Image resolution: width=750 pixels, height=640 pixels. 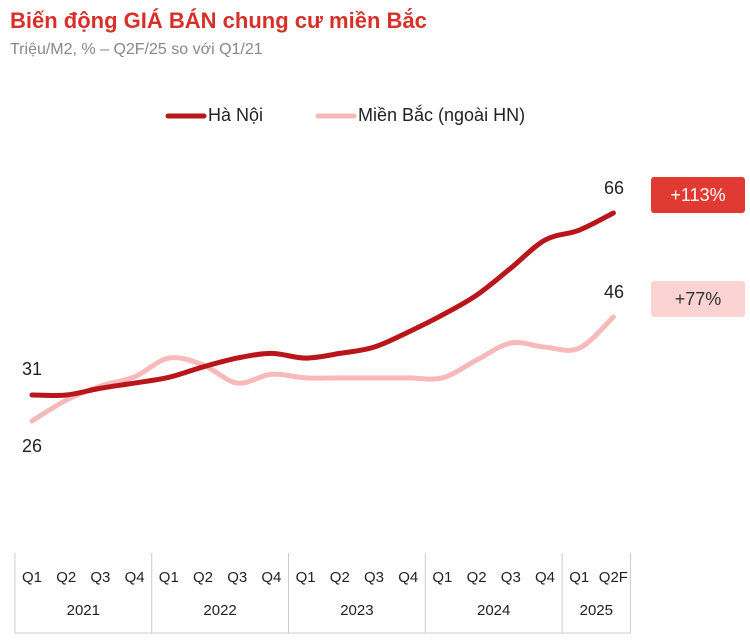 What do you see at coordinates (614, 188) in the screenshot?
I see `data-label: 66` at bounding box center [614, 188].